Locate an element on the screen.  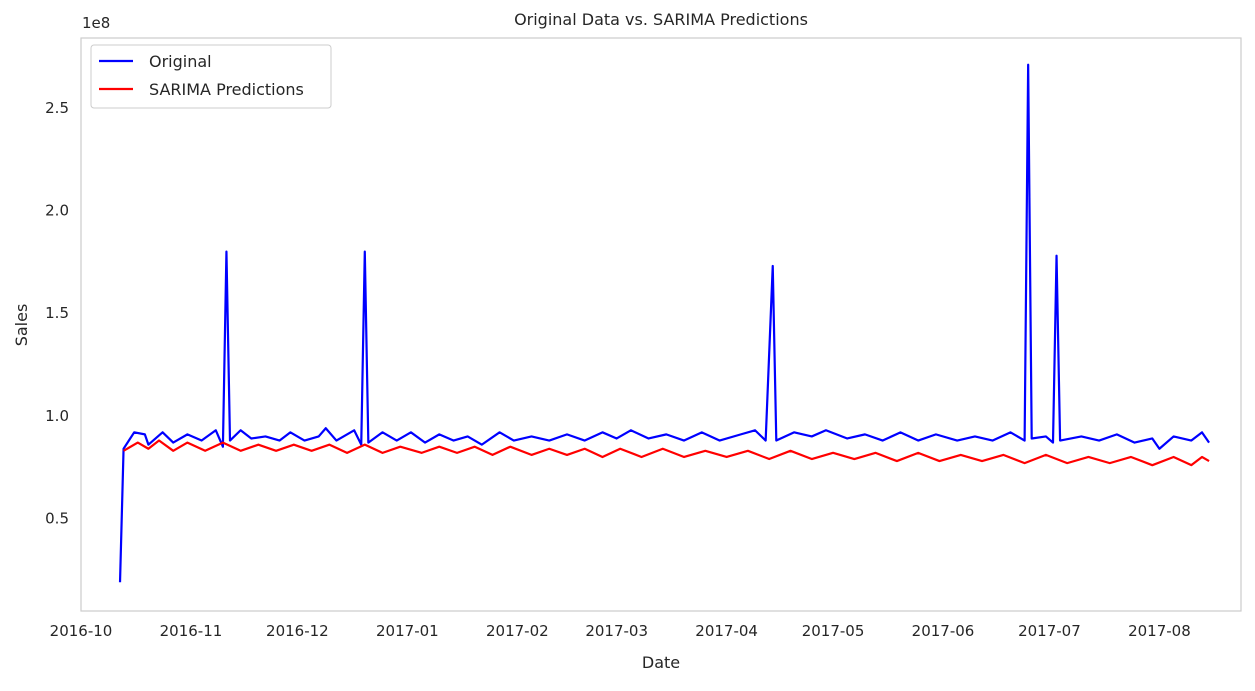
x-tick-label: 2017-04 is located at coordinates (726, 631).